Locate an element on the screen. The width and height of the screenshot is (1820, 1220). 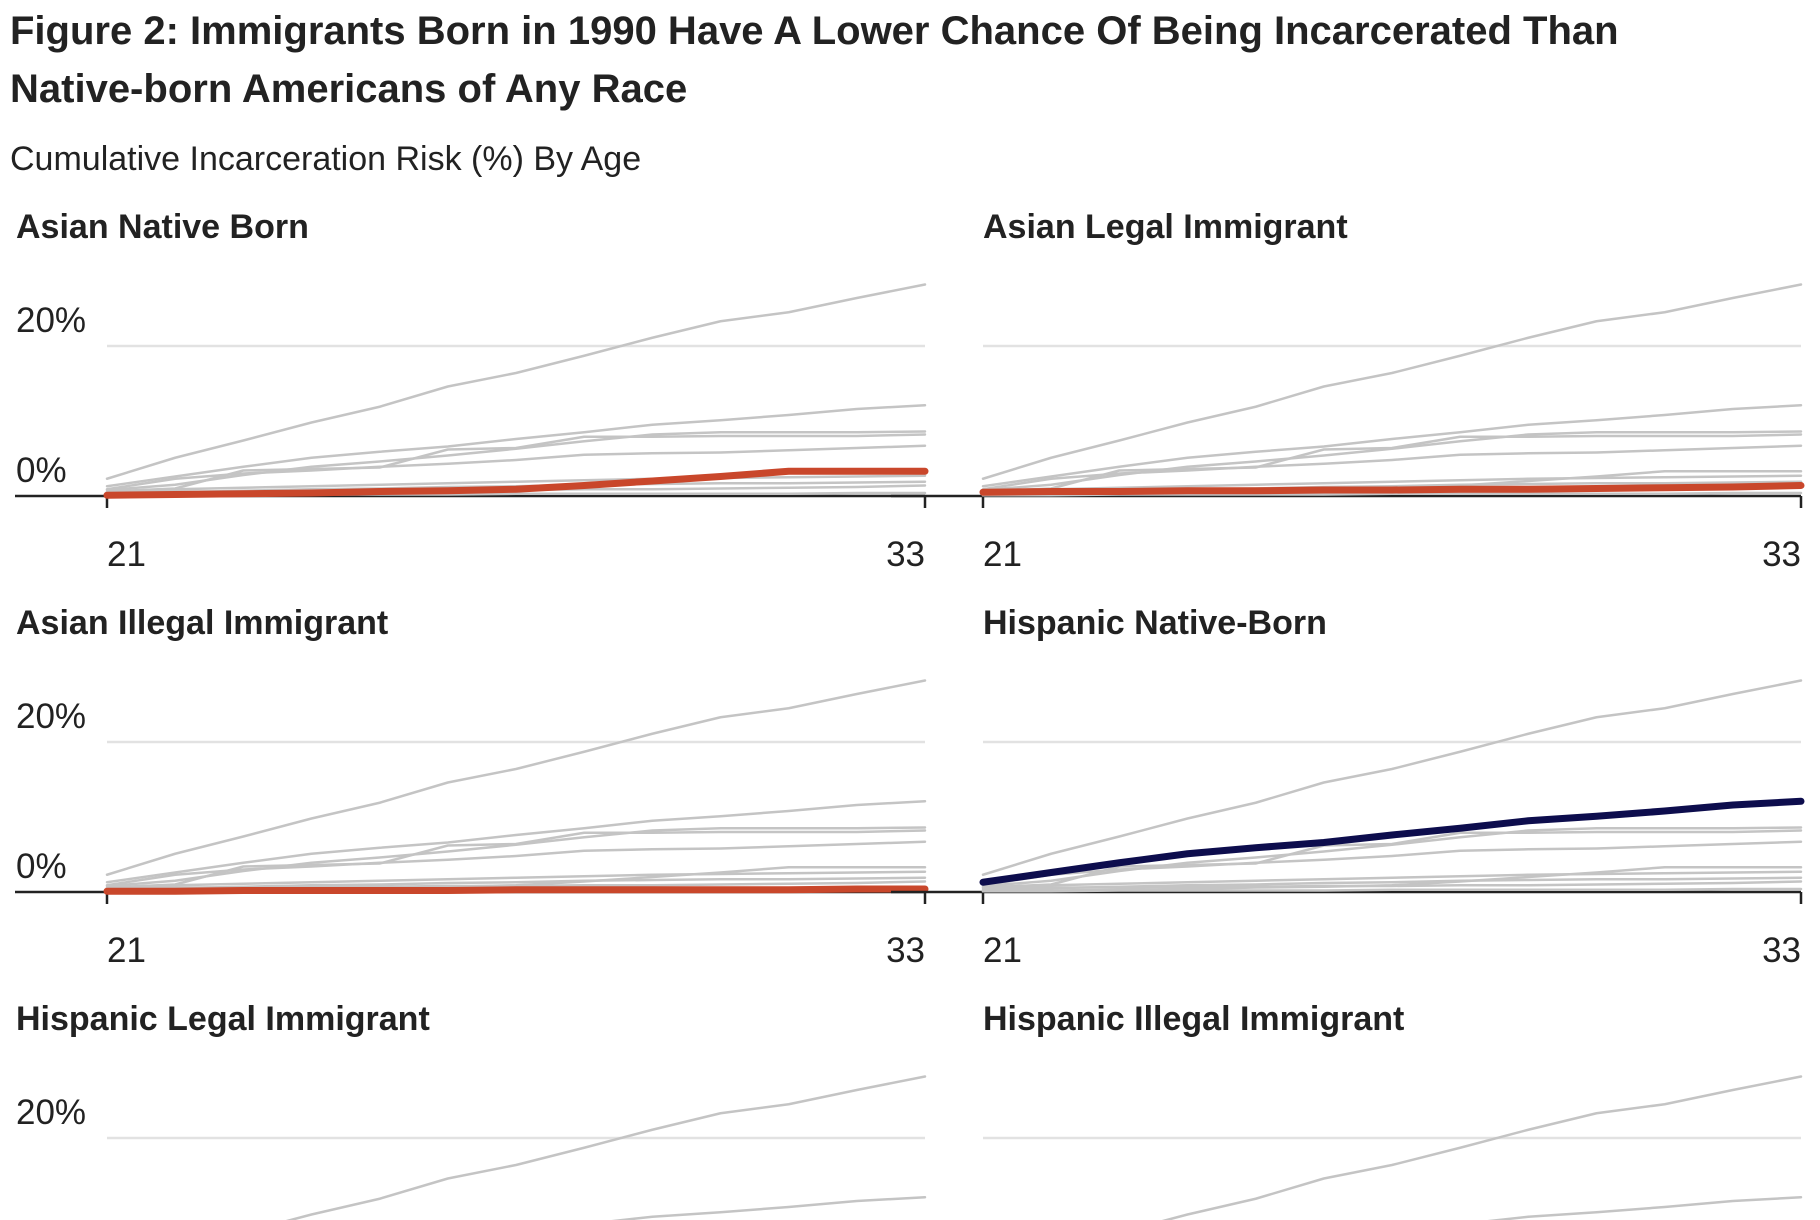
panel: Hispanic Illegal Immigrant is located at coordinates (1393, 1110).